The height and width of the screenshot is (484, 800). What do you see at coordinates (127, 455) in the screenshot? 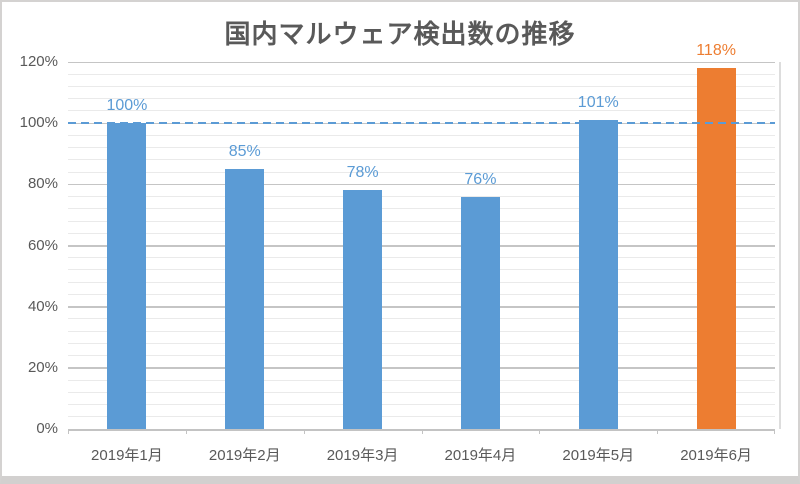
I see `x-axis-label: 2019年1月` at bounding box center [127, 455].